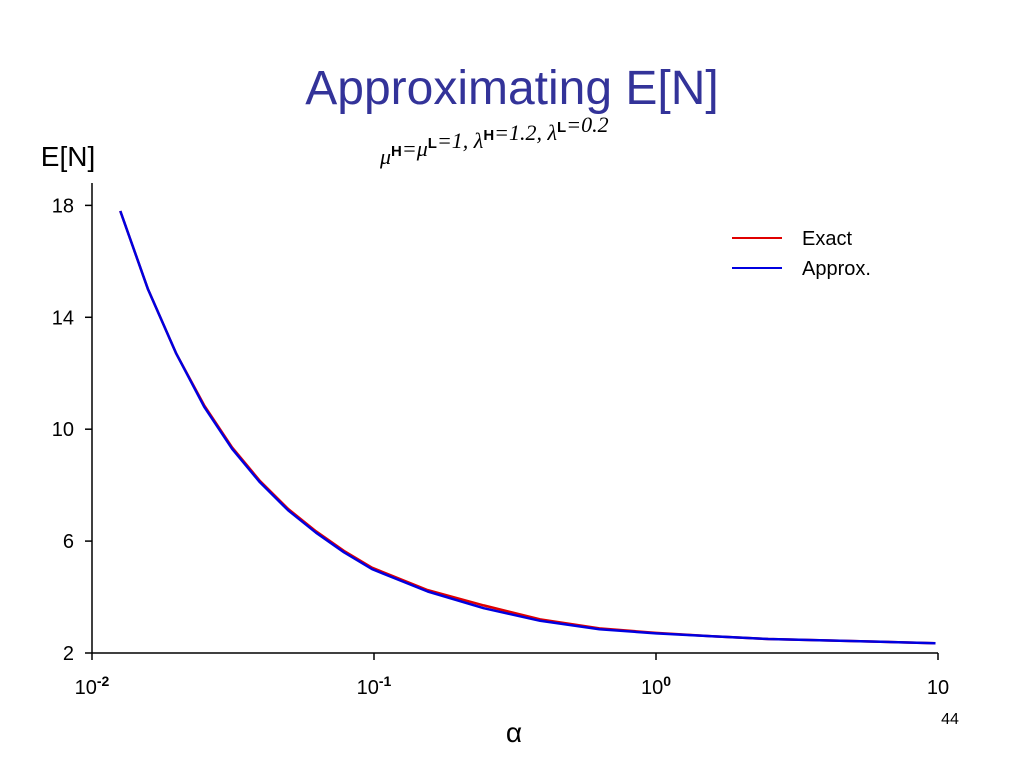 The height and width of the screenshot is (768, 1024). I want to click on subtitle-text: μ, so click(385, 156).